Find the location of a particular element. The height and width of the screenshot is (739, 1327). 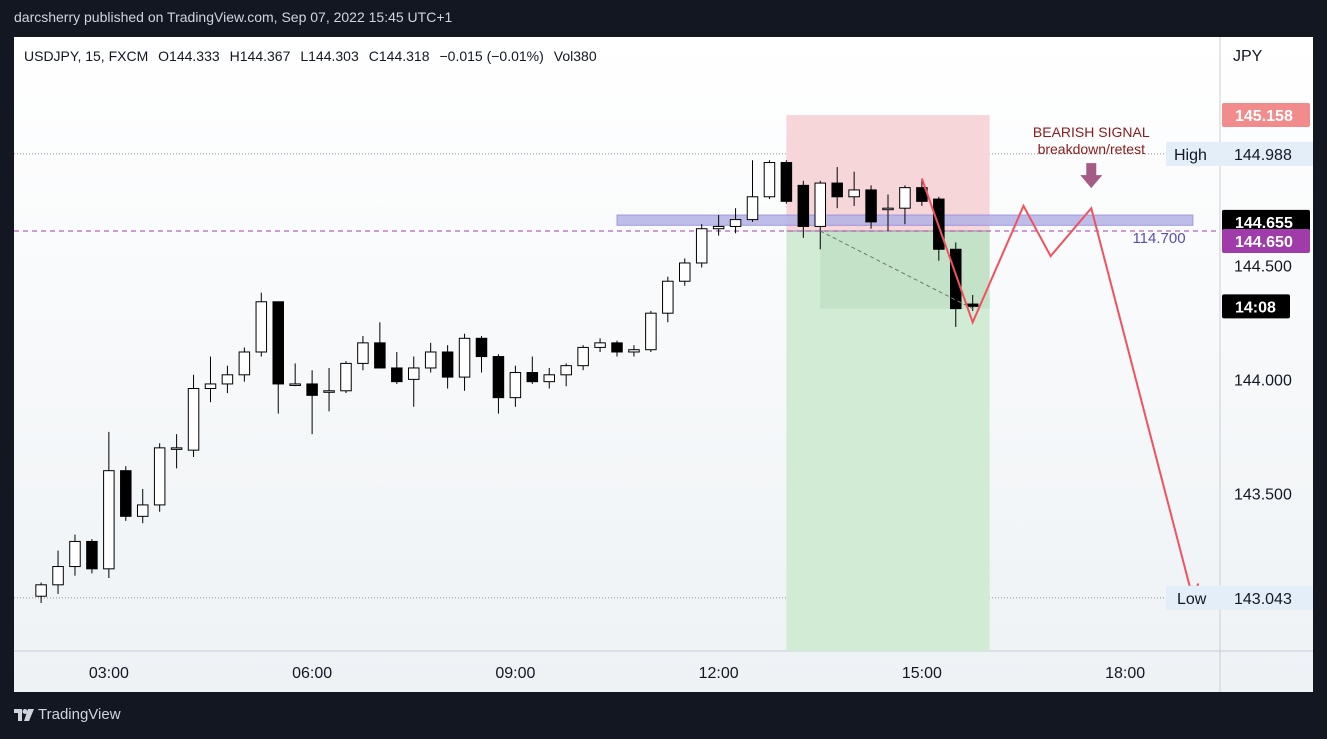

y-tick-label: 144.500 is located at coordinates (1263, 266).